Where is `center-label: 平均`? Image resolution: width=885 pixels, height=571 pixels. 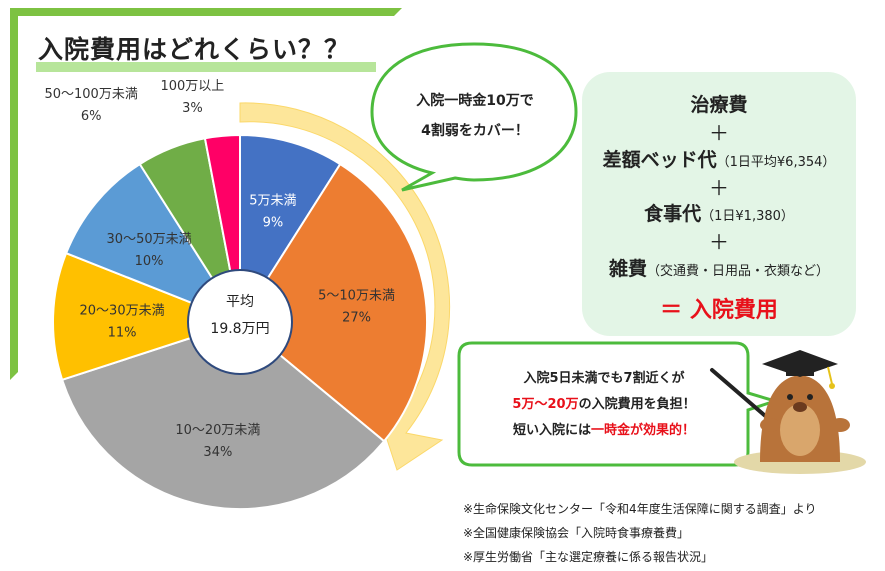
center-label: 平均 is located at coordinates (240, 302).